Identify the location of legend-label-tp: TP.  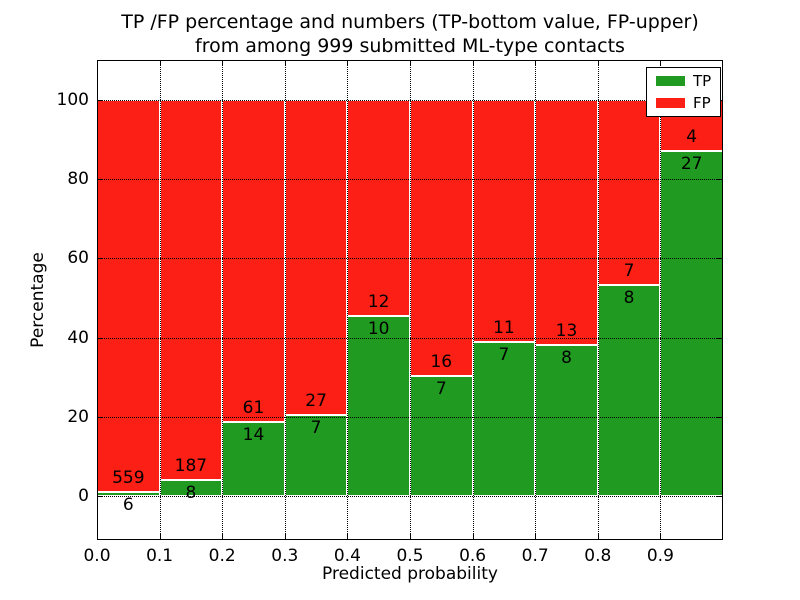
(702, 81).